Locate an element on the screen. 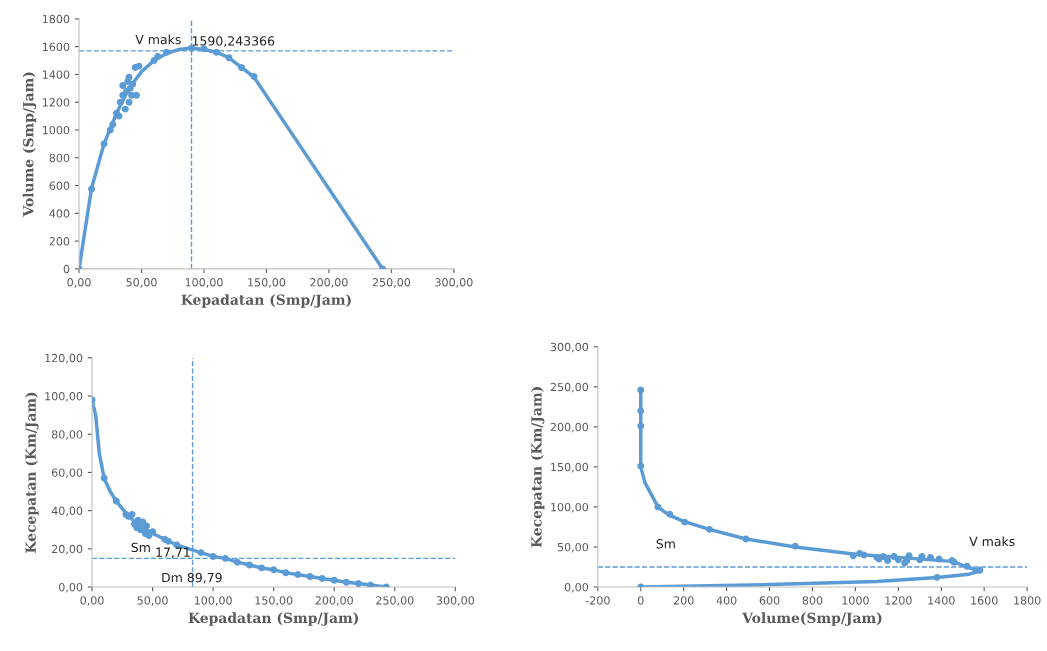 The height and width of the screenshot is (651, 1047). y-tick-label: 1000 is located at coordinates (56, 130).